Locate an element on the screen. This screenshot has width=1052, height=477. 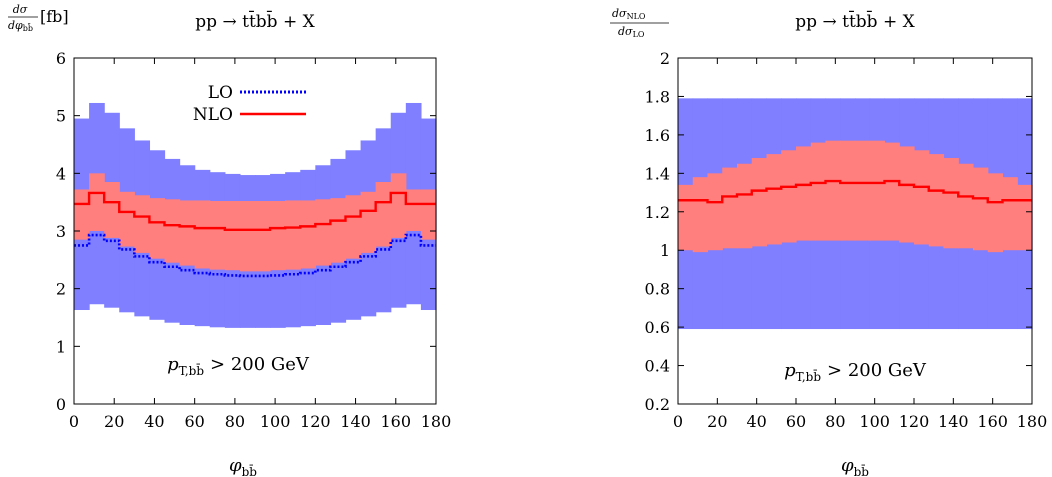
y-tick-label: 5 is located at coordinates (61, 116).